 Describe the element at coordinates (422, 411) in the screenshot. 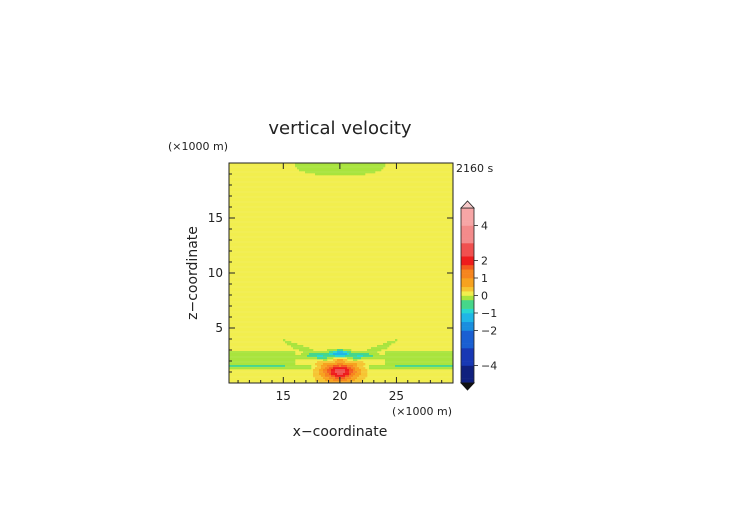

I see `x-unit-label: (×1000 m)` at that location.